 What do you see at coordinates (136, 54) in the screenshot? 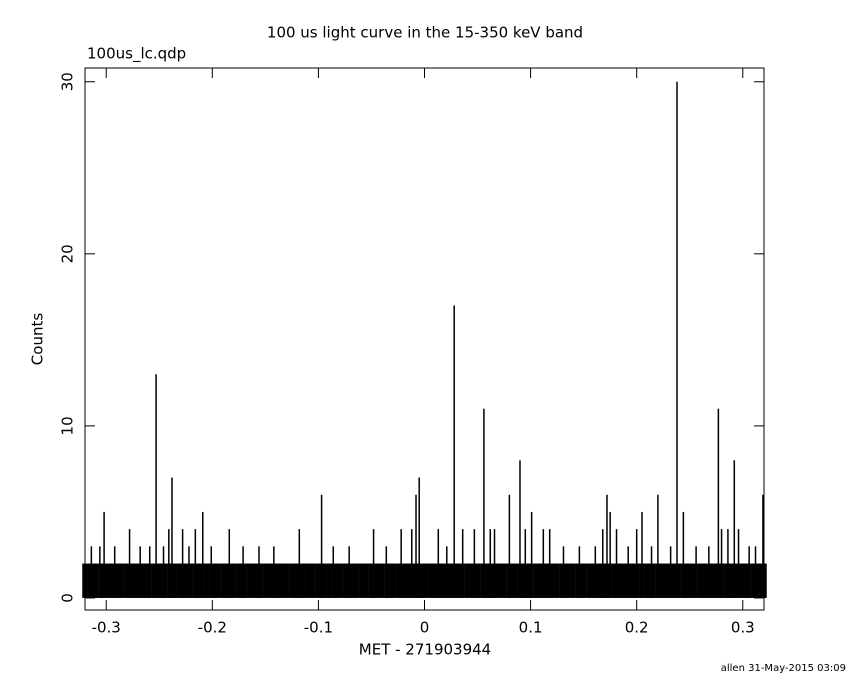
I see `chart-subtitle: 100us_lc.qdp` at bounding box center [136, 54].